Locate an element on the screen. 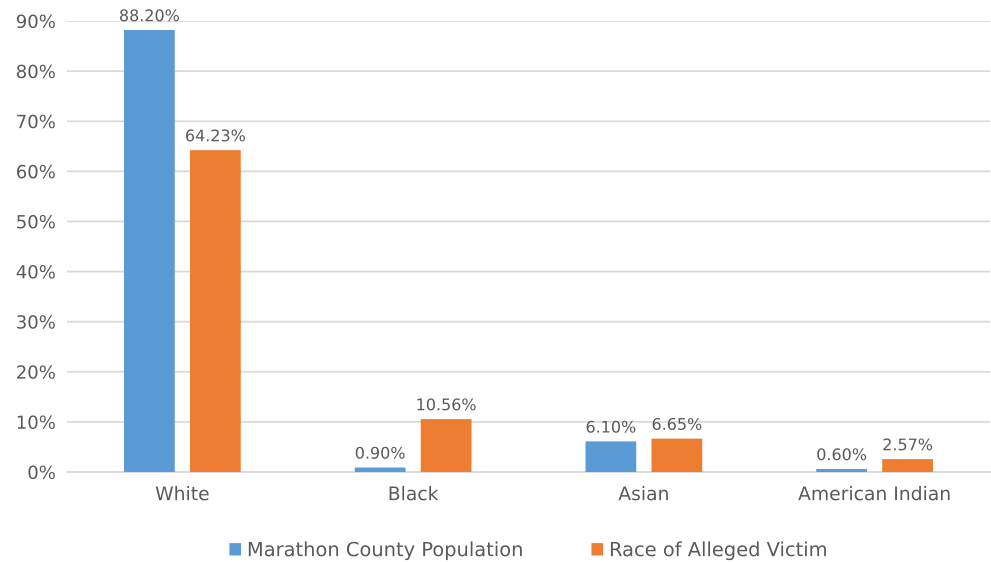 The width and height of the screenshot is (991, 562). x-tick-label: White is located at coordinates (182, 493).